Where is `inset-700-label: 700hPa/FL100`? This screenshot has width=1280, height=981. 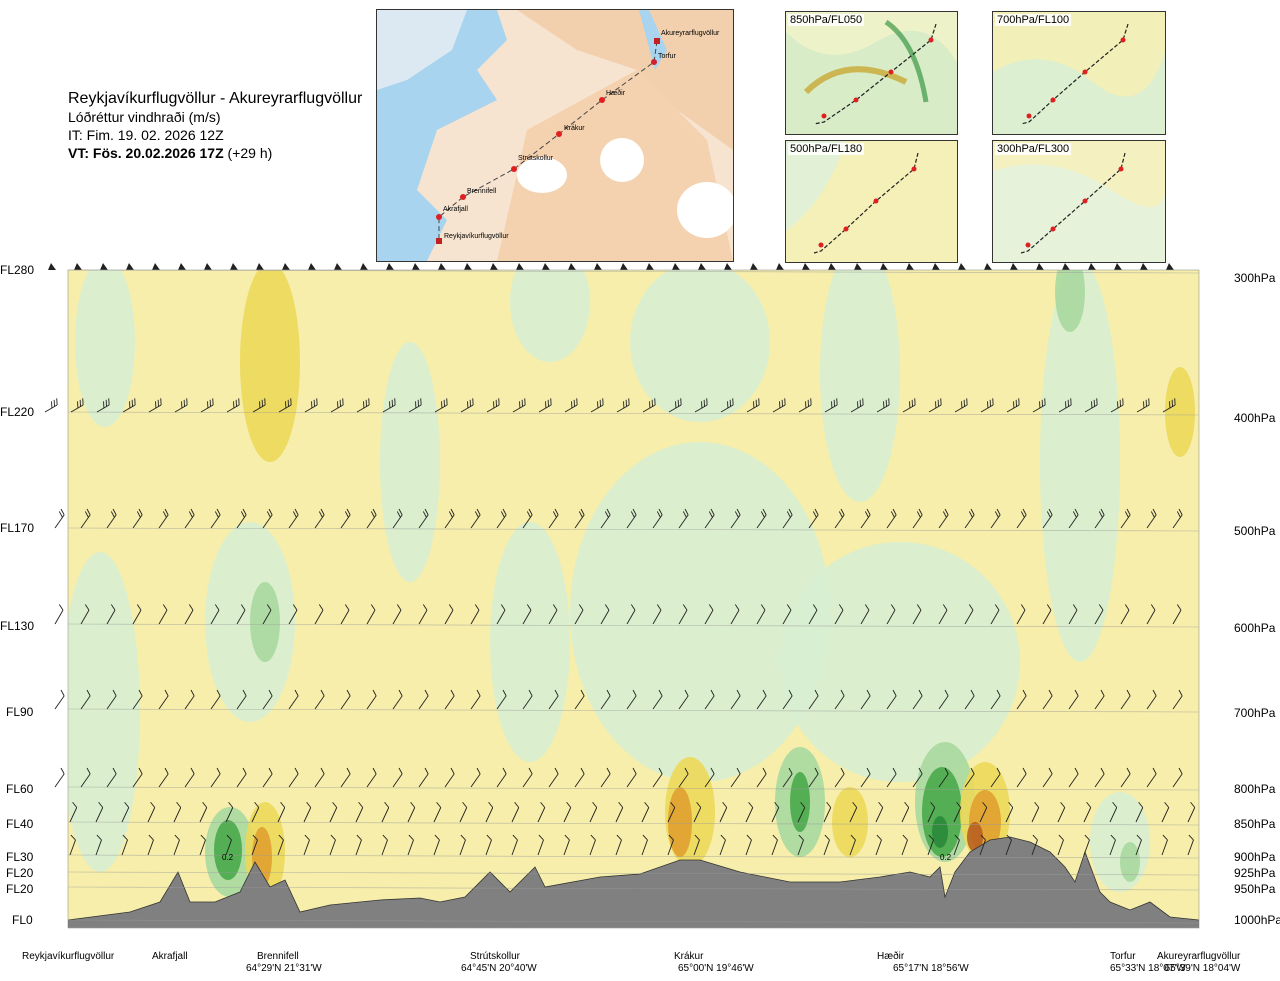 inset-700-label: 700hPa/FL100 is located at coordinates (1033, 20).